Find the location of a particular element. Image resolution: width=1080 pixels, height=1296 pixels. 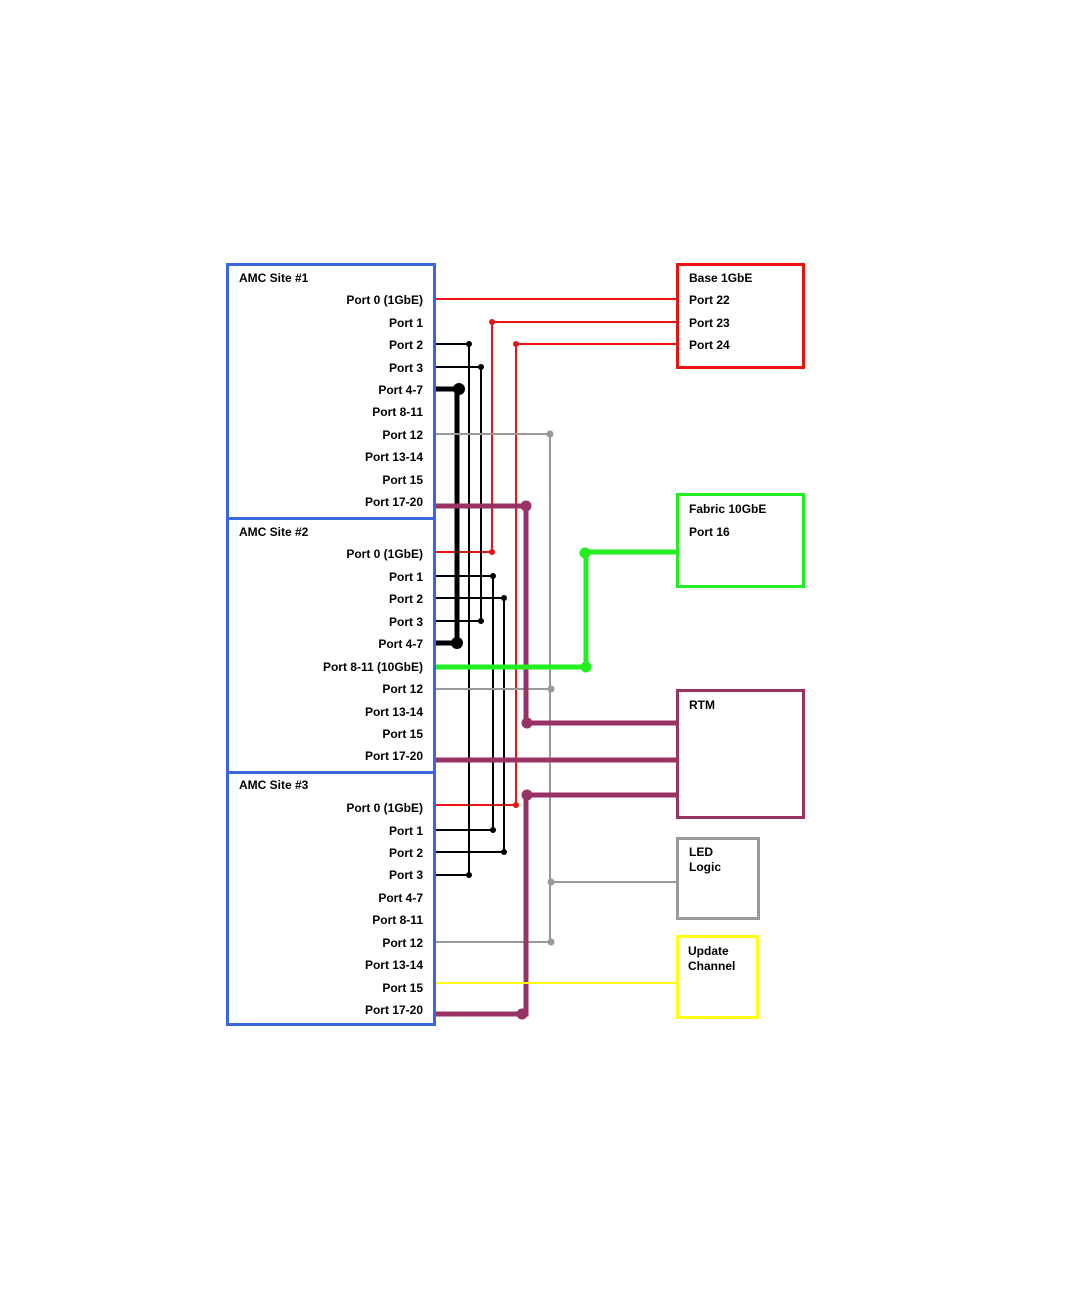

site1-port2-to-site3-port3 is located at coordinates (452, 609).